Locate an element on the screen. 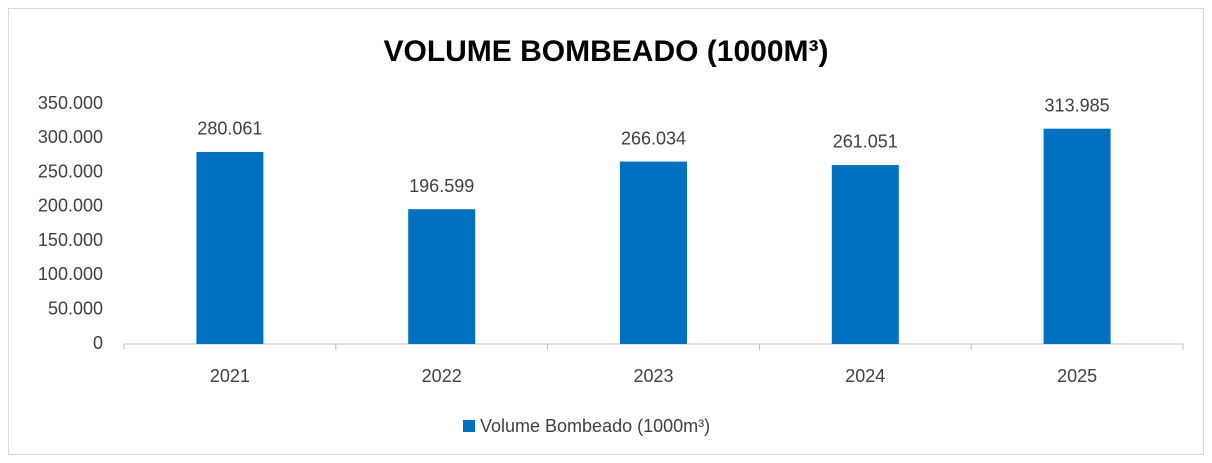 The width and height of the screenshot is (1212, 463). data-label: 196.599 is located at coordinates (441, 186).